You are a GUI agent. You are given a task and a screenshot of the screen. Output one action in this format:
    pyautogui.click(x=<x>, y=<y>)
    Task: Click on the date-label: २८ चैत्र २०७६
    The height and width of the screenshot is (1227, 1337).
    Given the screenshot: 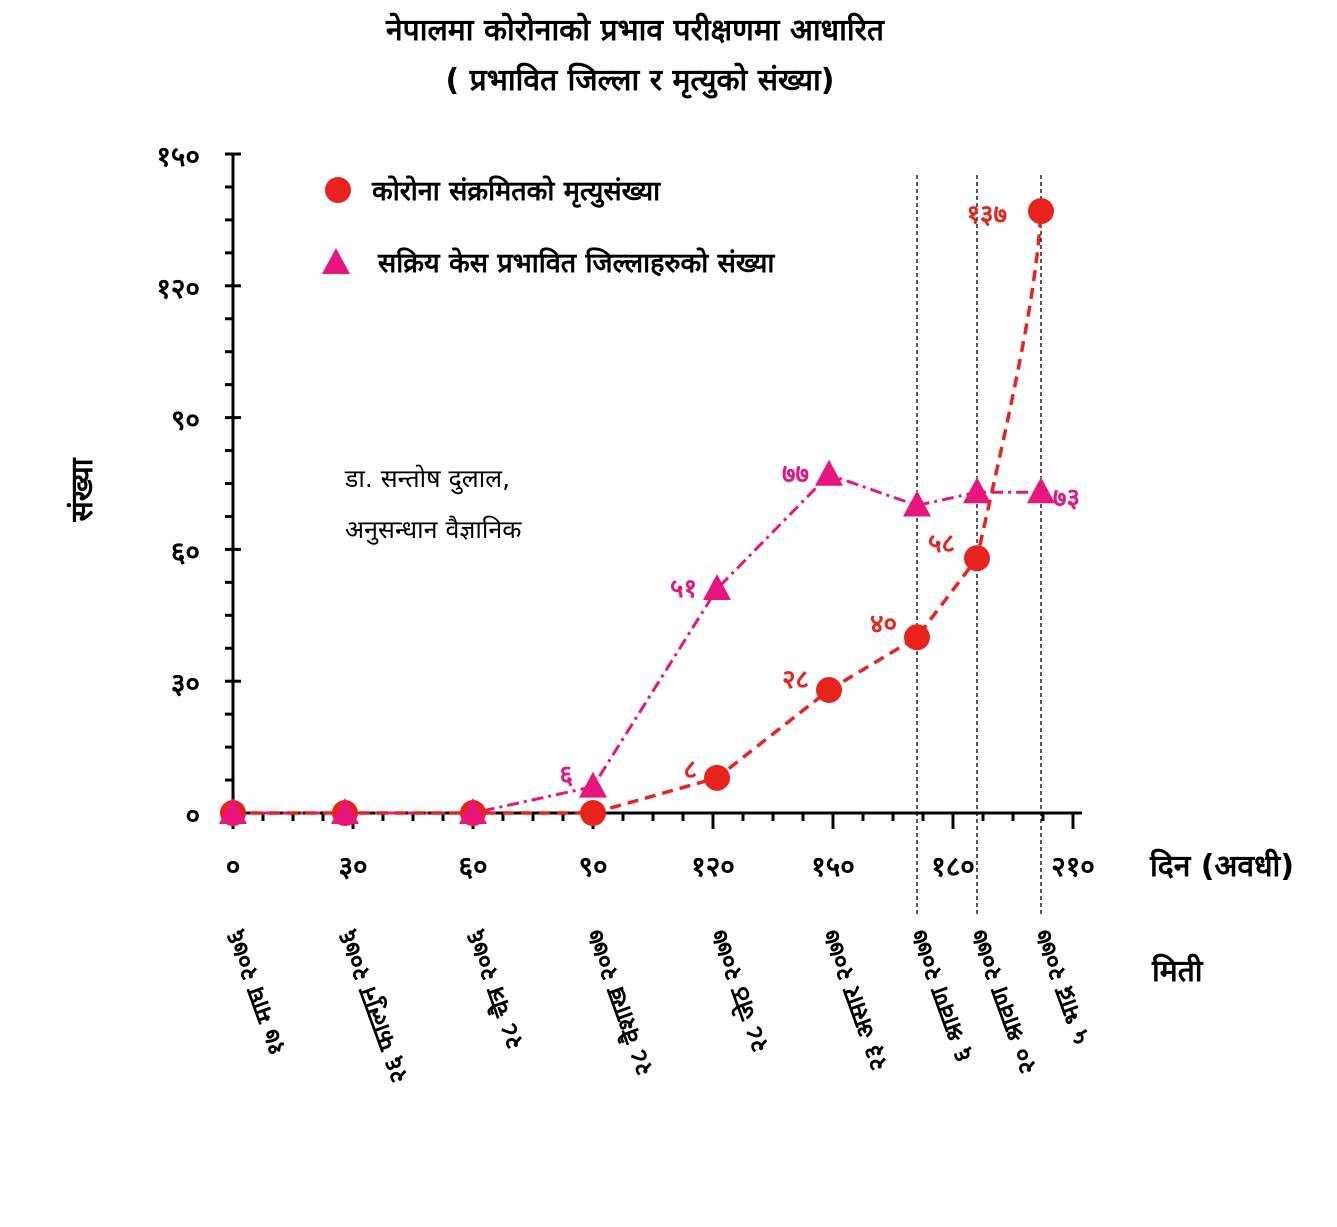 What is the action you would take?
    pyautogui.click(x=494, y=989)
    